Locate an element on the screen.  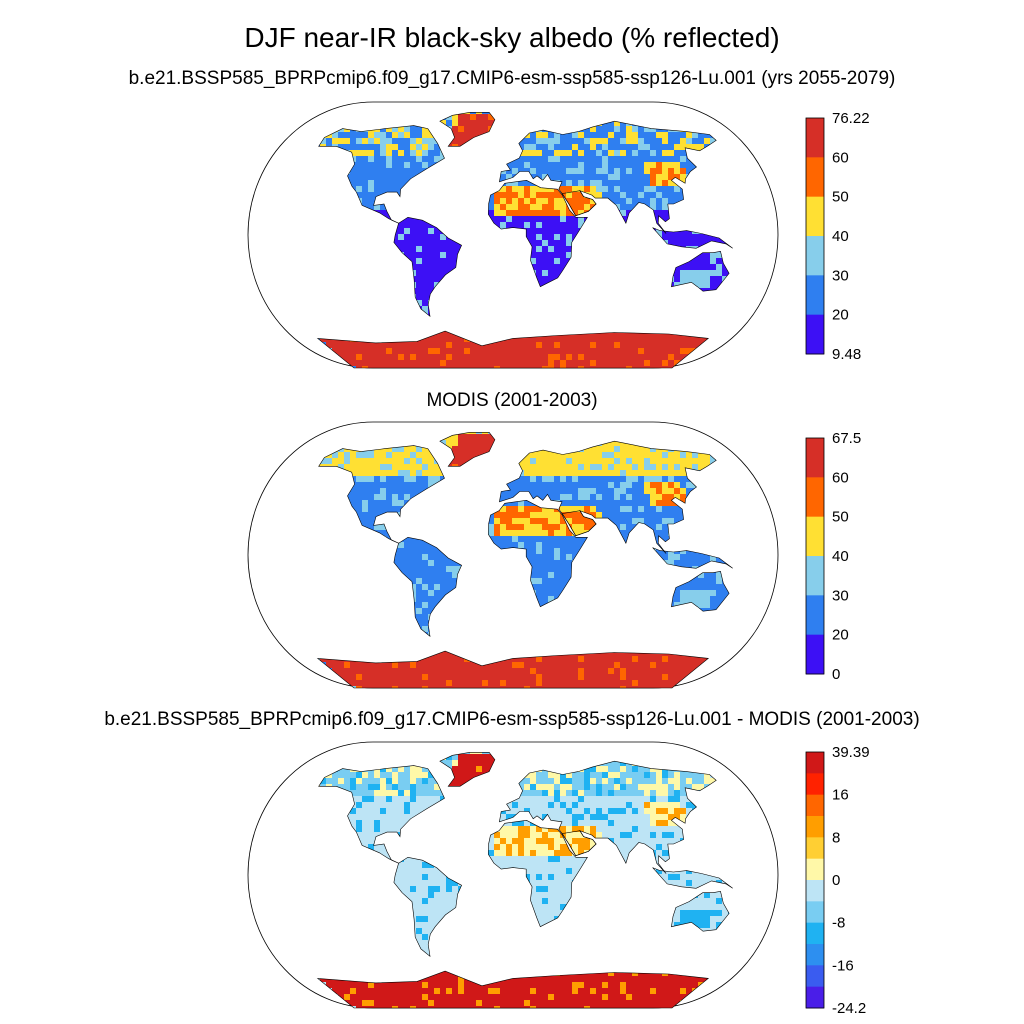
panel-2-colorbar: 67.5 60 50 40 30 20 0 is located at coordinates (833, 556).